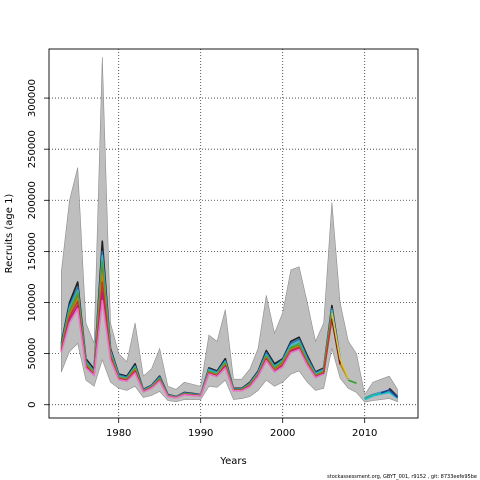  What do you see at coordinates (241, 428) in the screenshot?
I see `x-axis: 1980 1990 2000 2010` at bounding box center [241, 428].